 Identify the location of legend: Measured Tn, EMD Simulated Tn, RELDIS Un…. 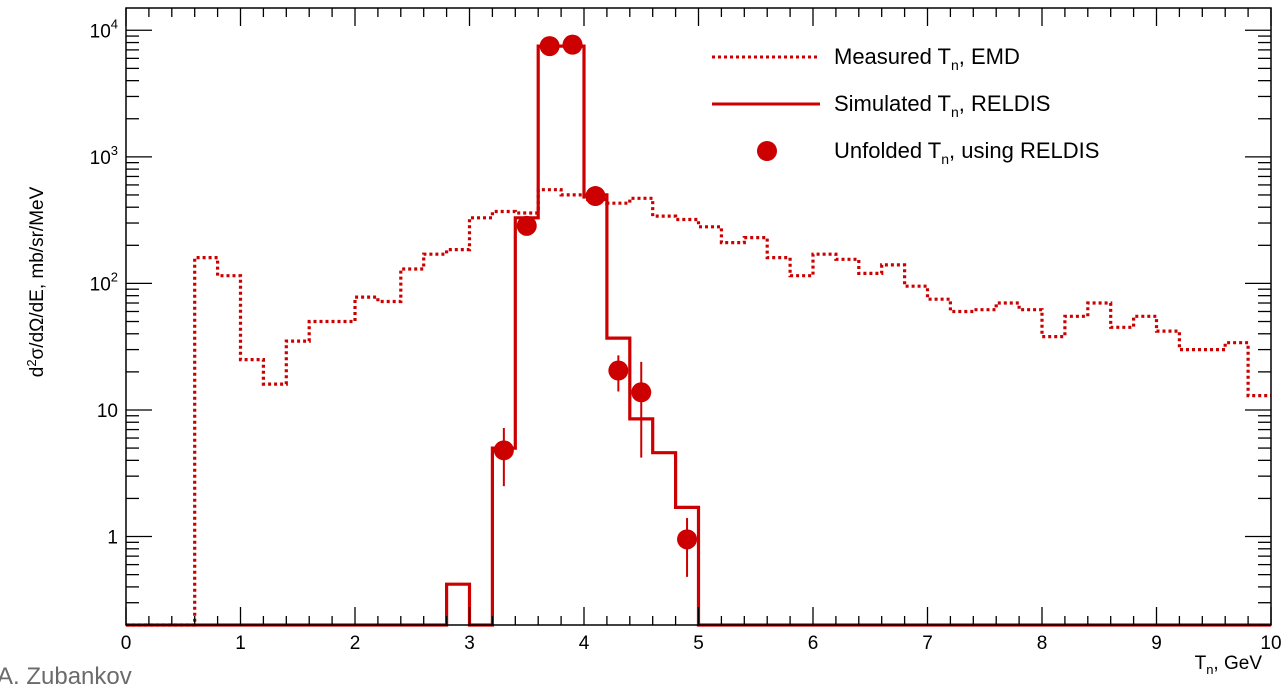
(905, 105).